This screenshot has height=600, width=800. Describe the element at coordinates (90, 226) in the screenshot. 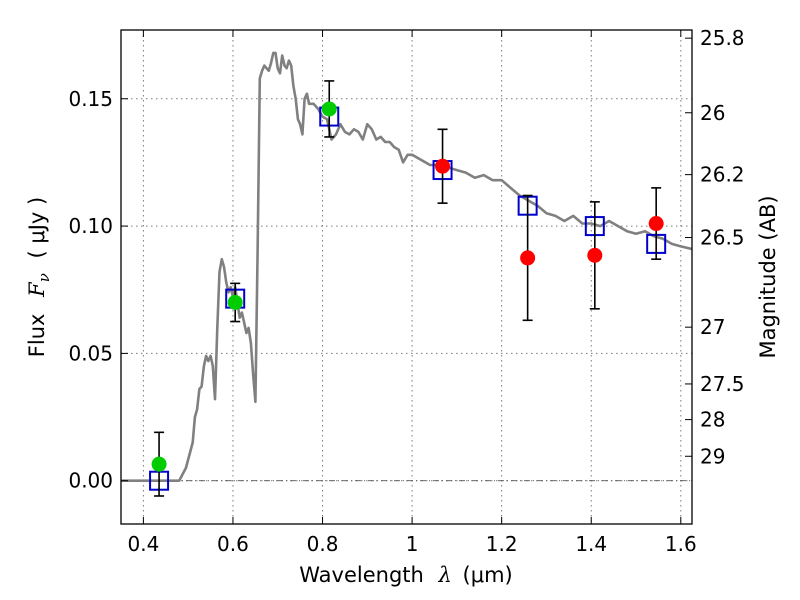

I see `y-tick-label: 0.10` at that location.